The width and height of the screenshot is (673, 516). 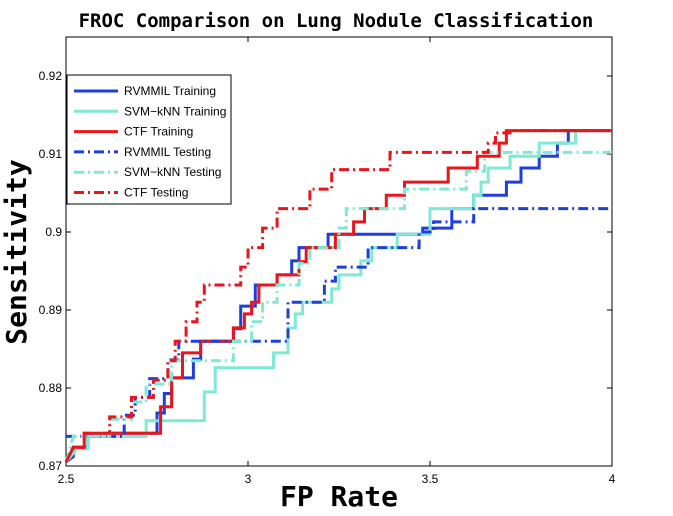 What do you see at coordinates (51, 154) in the screenshot?
I see `y-tick-label: 0.91` at bounding box center [51, 154].